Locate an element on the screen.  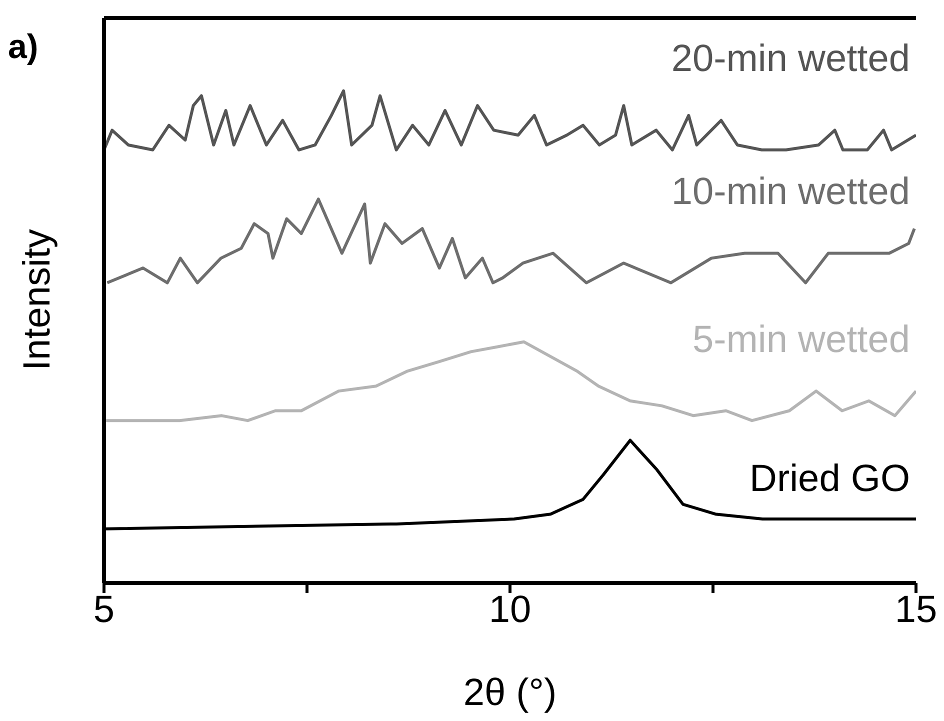
x-tick-label: 10 is located at coordinates (510, 609).